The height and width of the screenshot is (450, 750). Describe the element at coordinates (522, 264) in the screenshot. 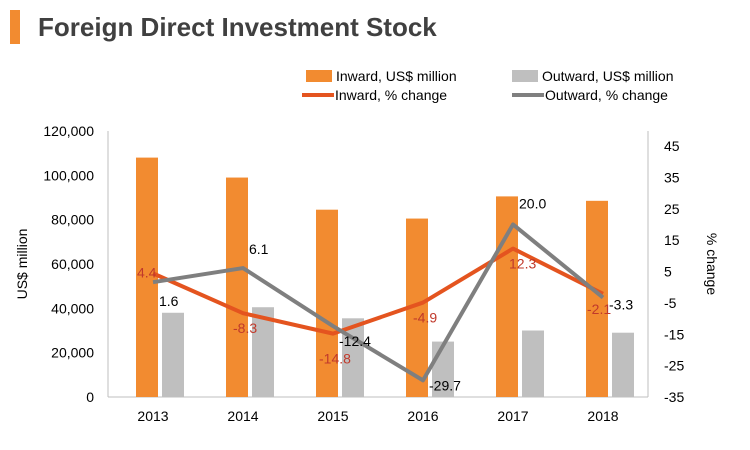

I see `inward-pct-label: 12.3` at that location.